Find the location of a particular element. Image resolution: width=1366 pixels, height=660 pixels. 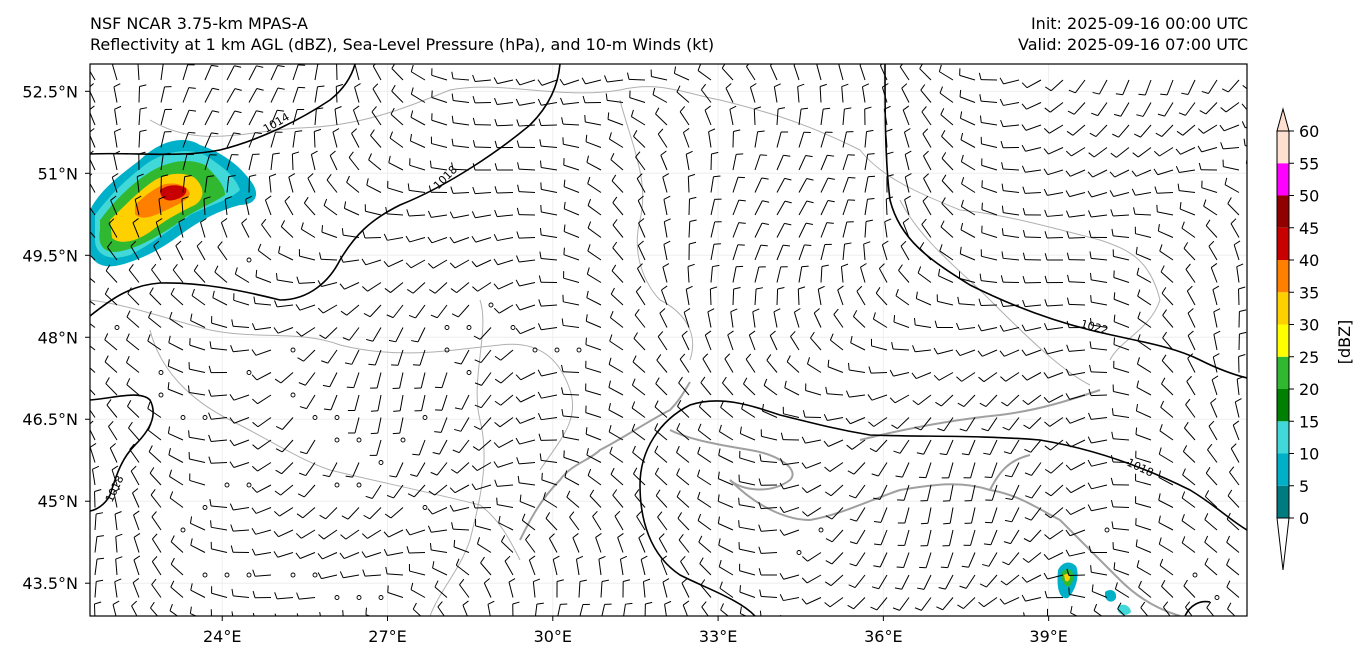

colorbar-tick-label: 20 is located at coordinates (1309, 389).